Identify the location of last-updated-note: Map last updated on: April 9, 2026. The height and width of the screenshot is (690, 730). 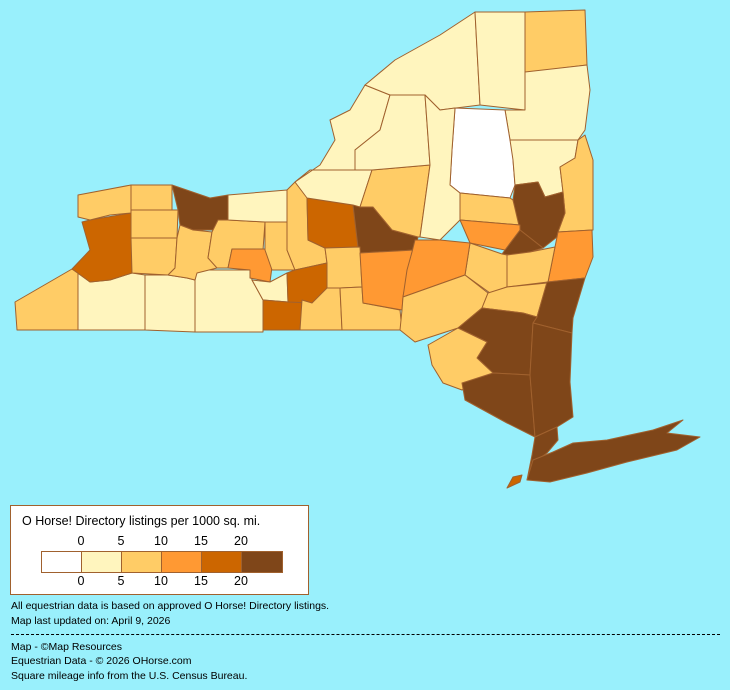
(91, 621).